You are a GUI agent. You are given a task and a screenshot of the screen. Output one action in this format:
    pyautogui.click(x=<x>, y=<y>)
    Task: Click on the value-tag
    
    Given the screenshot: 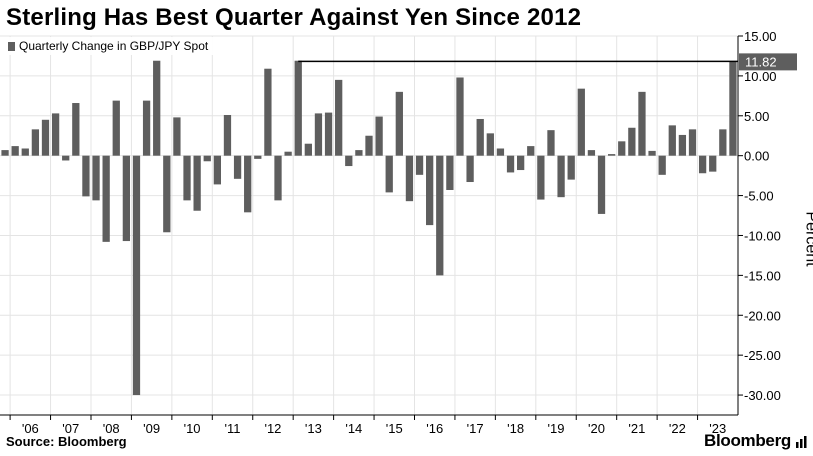 What is the action you would take?
    pyautogui.click(x=768, y=62)
    